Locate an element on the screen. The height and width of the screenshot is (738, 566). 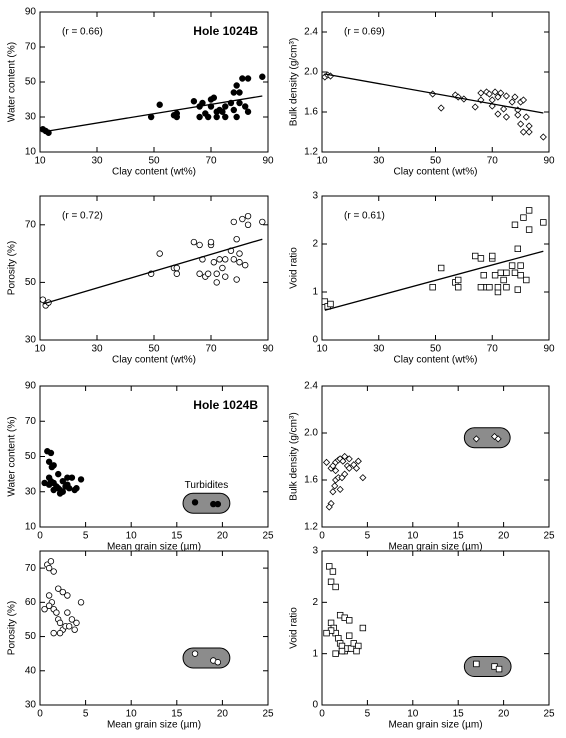
x-tick-label: 5 is located at coordinates (86, 714).